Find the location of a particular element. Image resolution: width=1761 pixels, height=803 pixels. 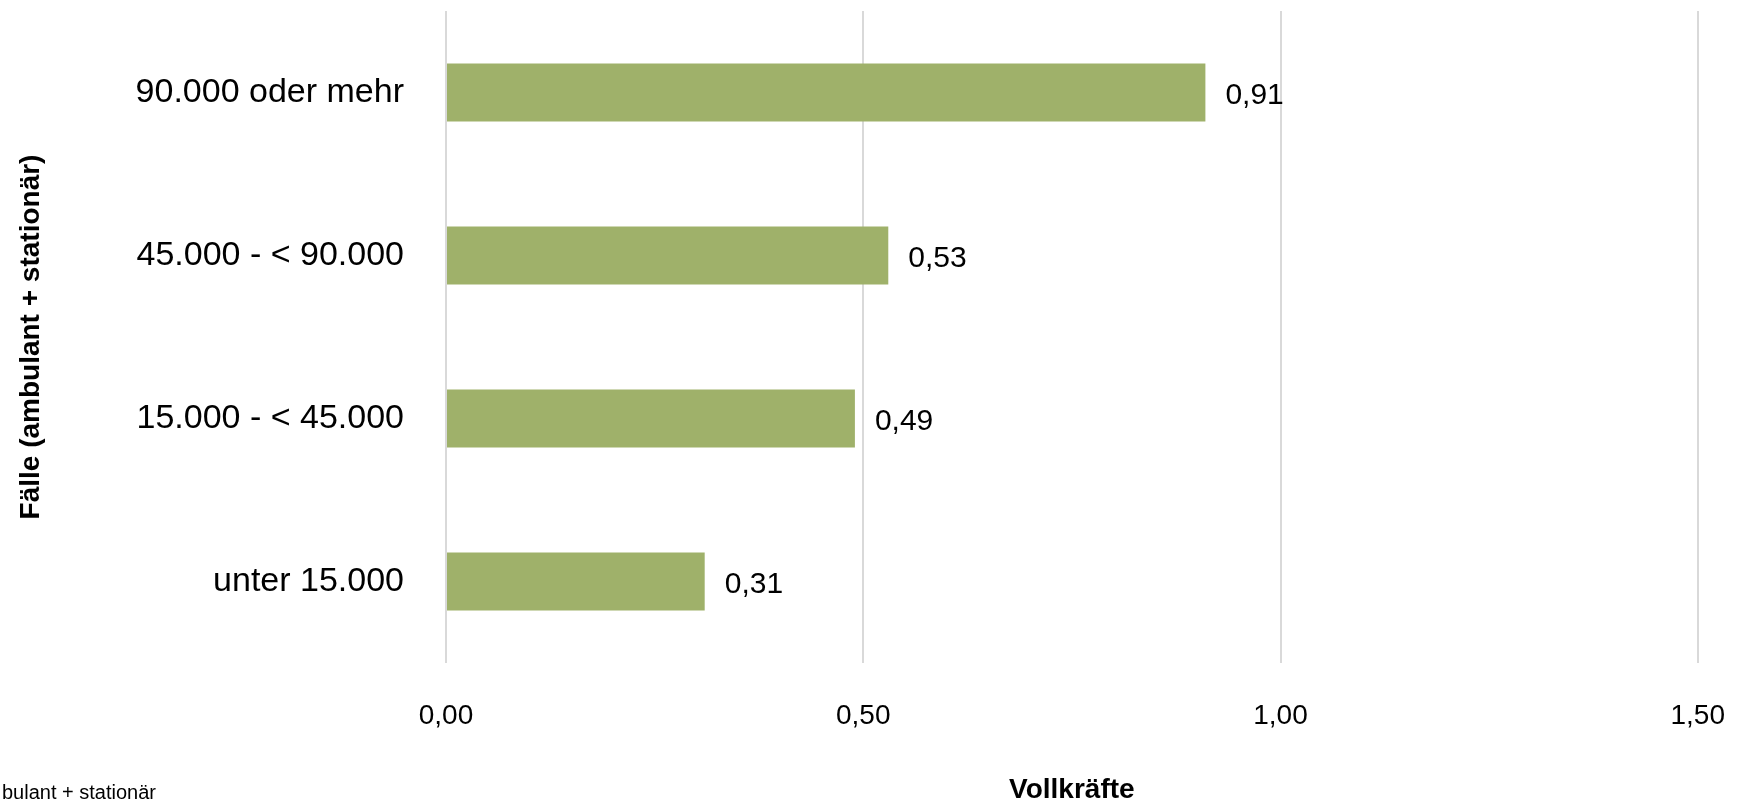

y-tick-label: unter 15.000 is located at coordinates (308, 578).